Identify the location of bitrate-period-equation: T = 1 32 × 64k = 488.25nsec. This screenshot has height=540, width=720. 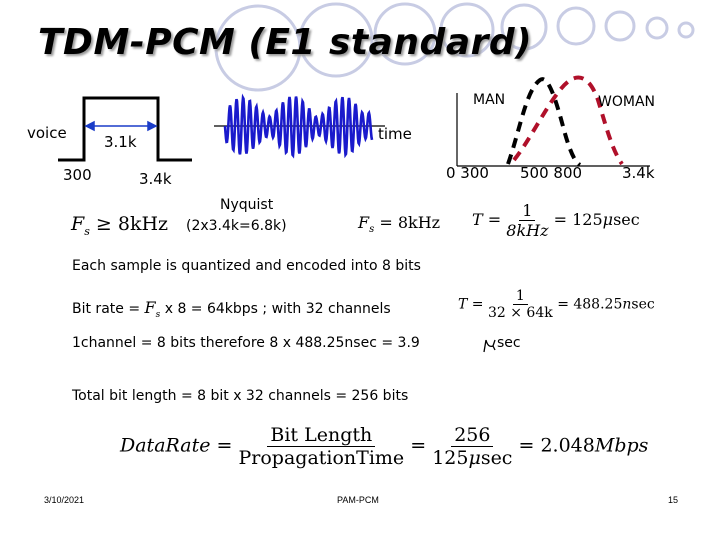
(556, 304).